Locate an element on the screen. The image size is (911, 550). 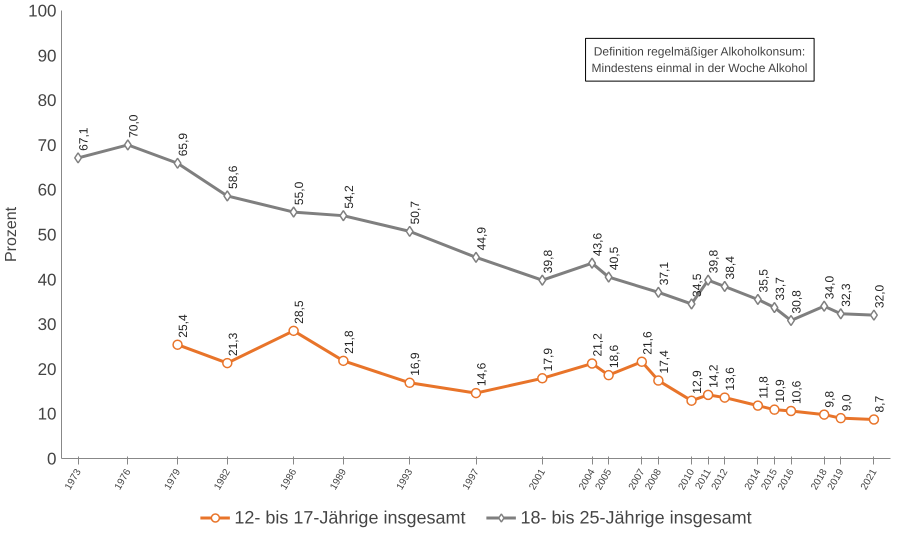
data-label: 21,2 is located at coordinates (597, 344).